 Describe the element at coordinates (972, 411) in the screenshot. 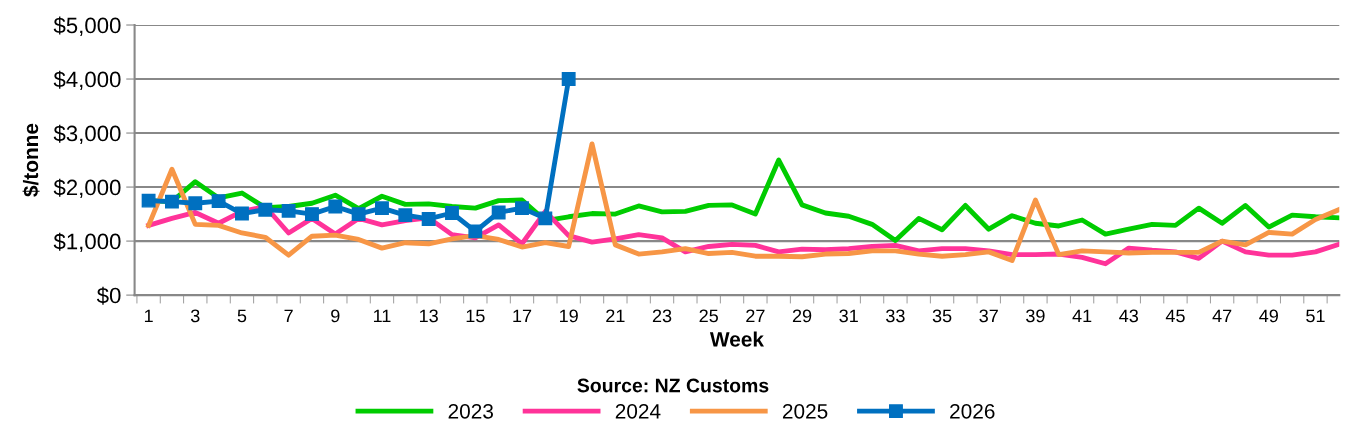

I see `legend-label: 2026` at that location.